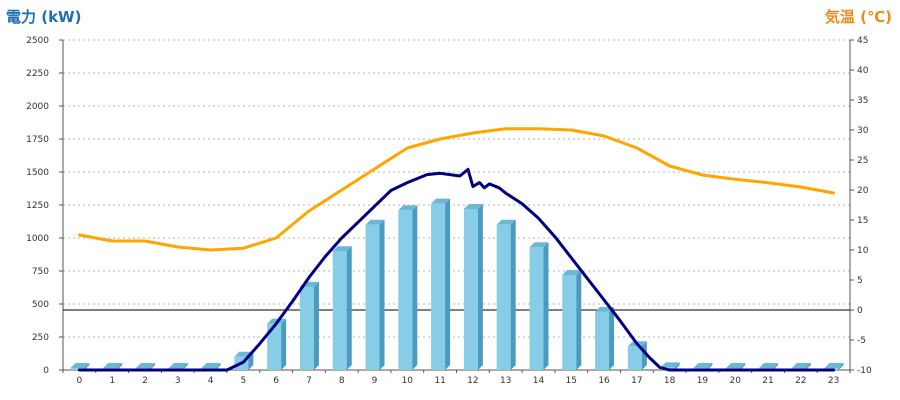  Describe the element at coordinates (539, 381) in the screenshot. I see `x-tick-label: 14` at that location.